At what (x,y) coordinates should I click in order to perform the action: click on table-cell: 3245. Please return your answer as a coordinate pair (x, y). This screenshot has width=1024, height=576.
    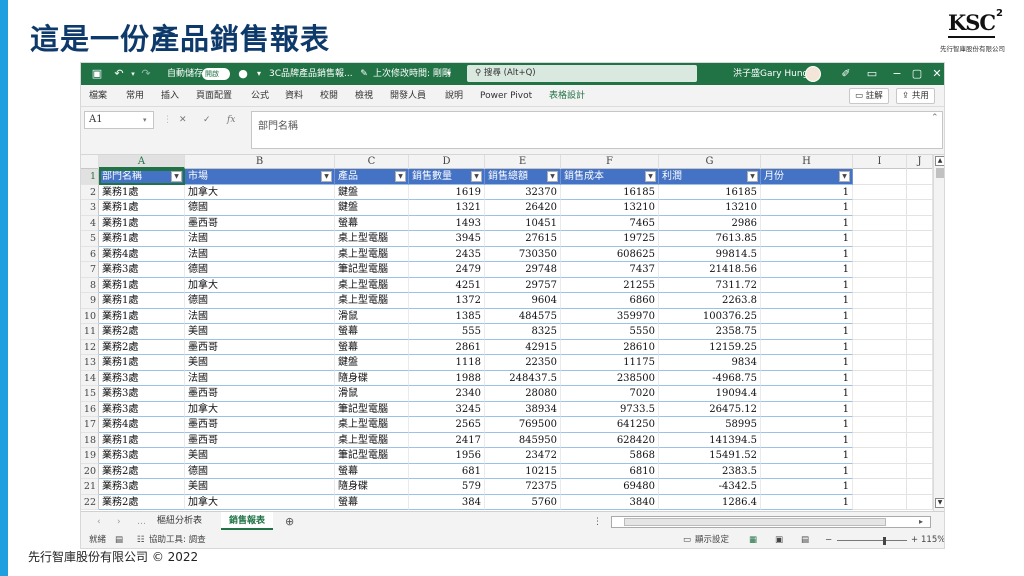
    Looking at the image, I should click on (447, 409).